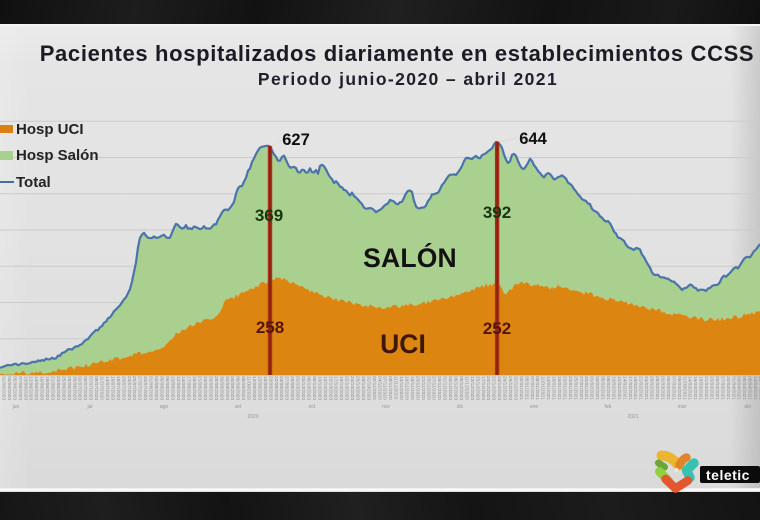 This screenshot has height=520, width=760. I want to click on svg-text: 21/02/2021, so click(641, 388).